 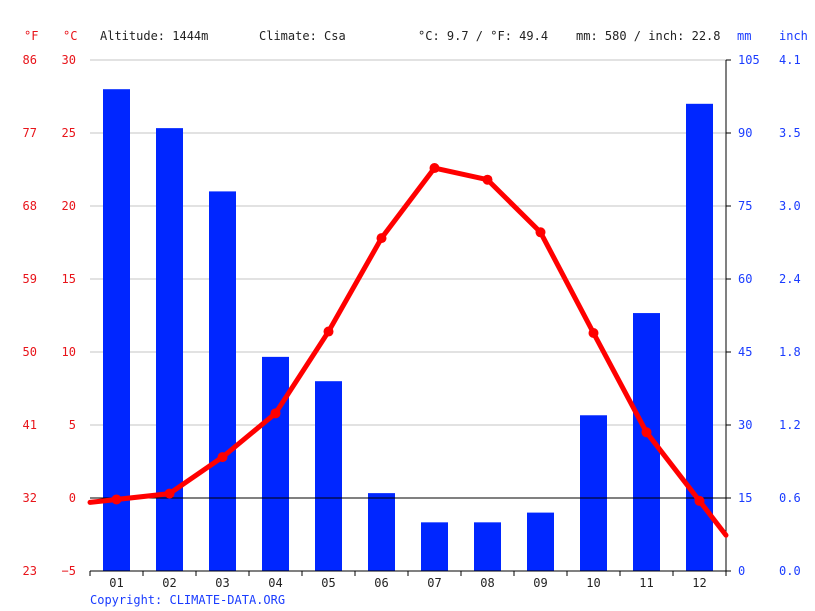 I want to click on mm-tick-label: 105, so click(x=749, y=60).